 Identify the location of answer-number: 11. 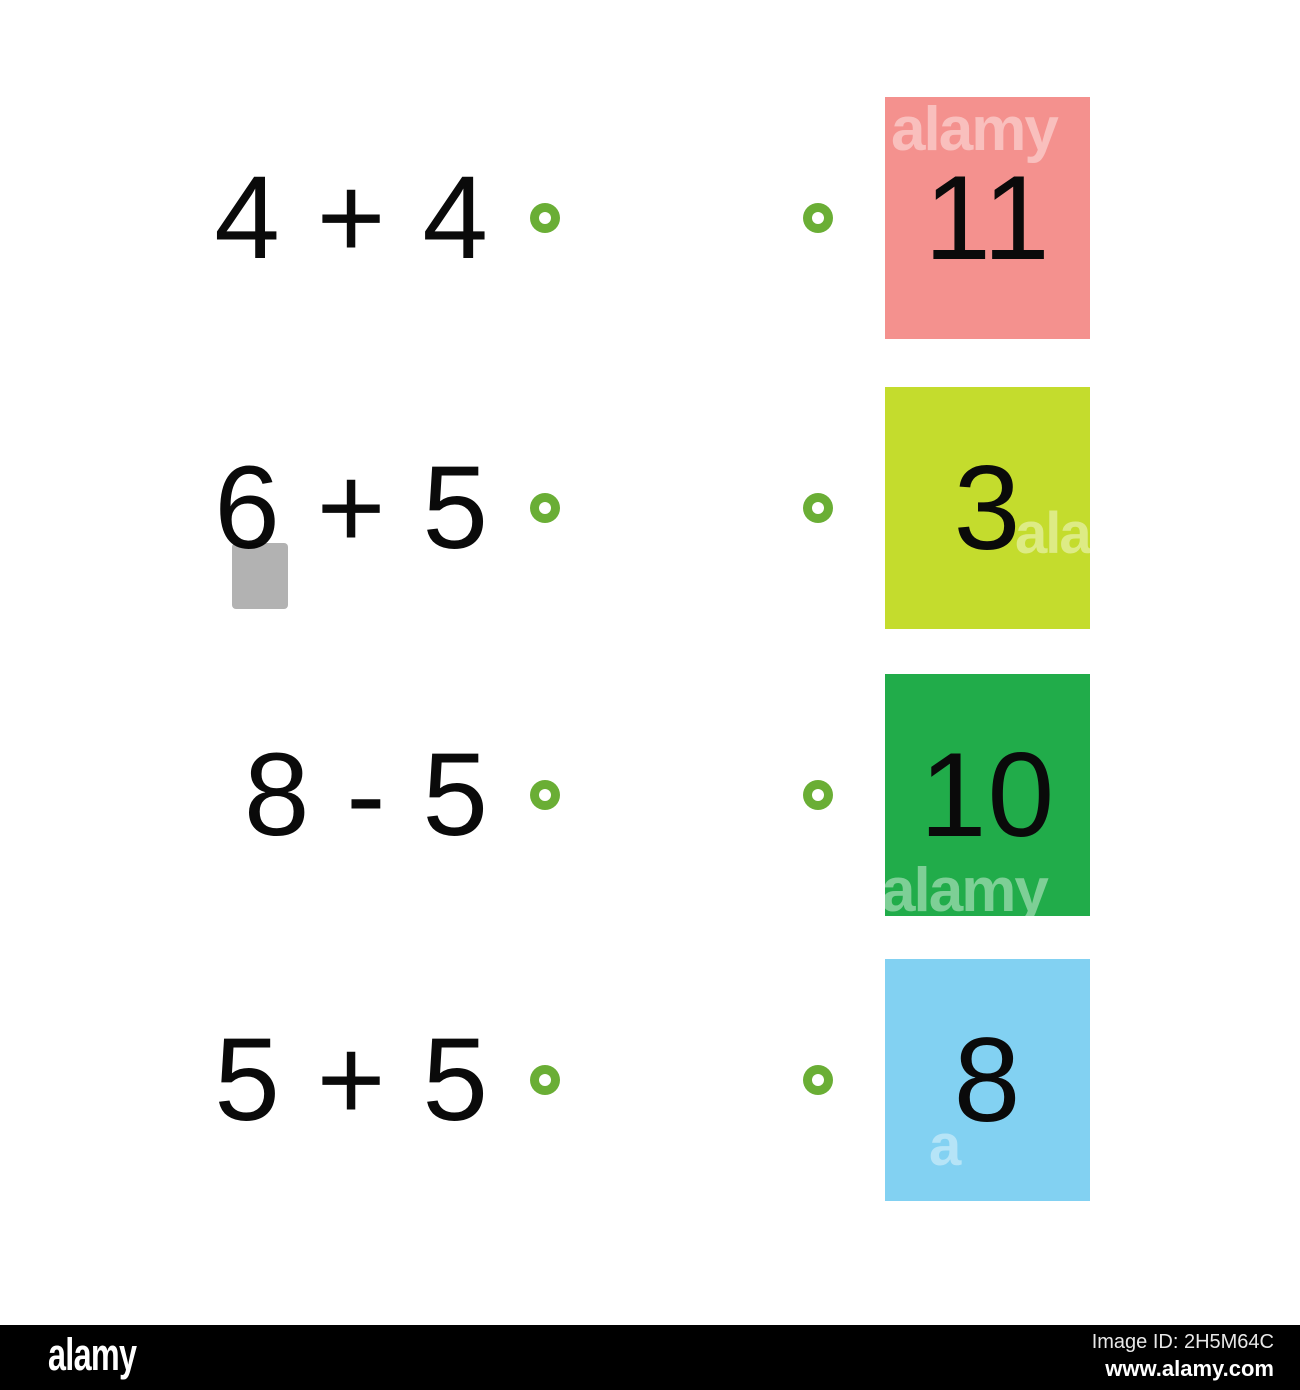
(987, 218).